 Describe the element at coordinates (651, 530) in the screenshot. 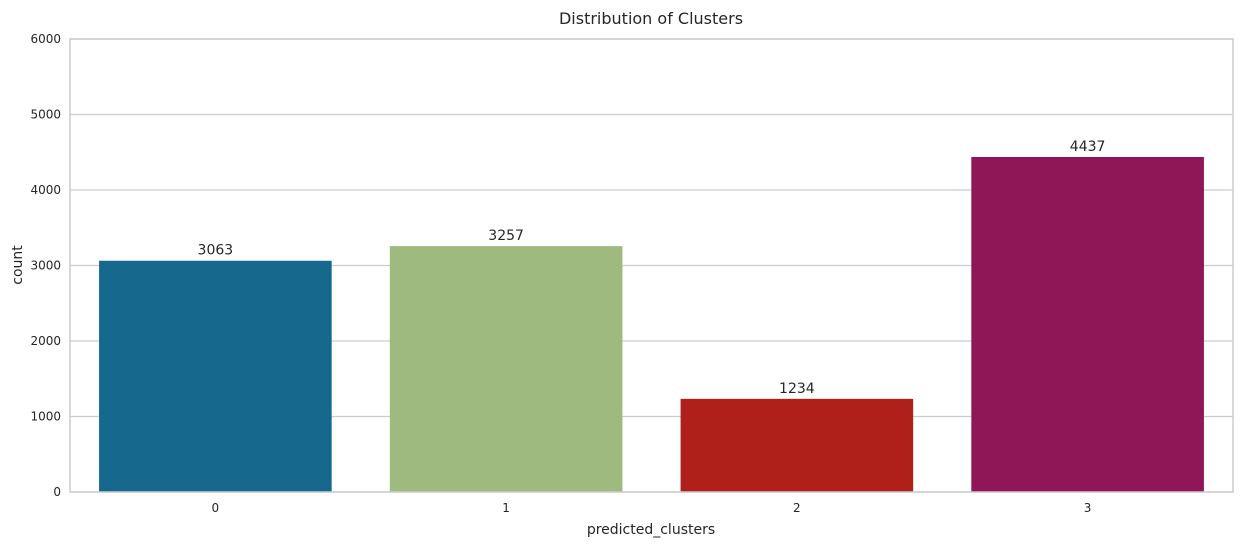

I see `x-axis-label: predicted_clusters` at that location.